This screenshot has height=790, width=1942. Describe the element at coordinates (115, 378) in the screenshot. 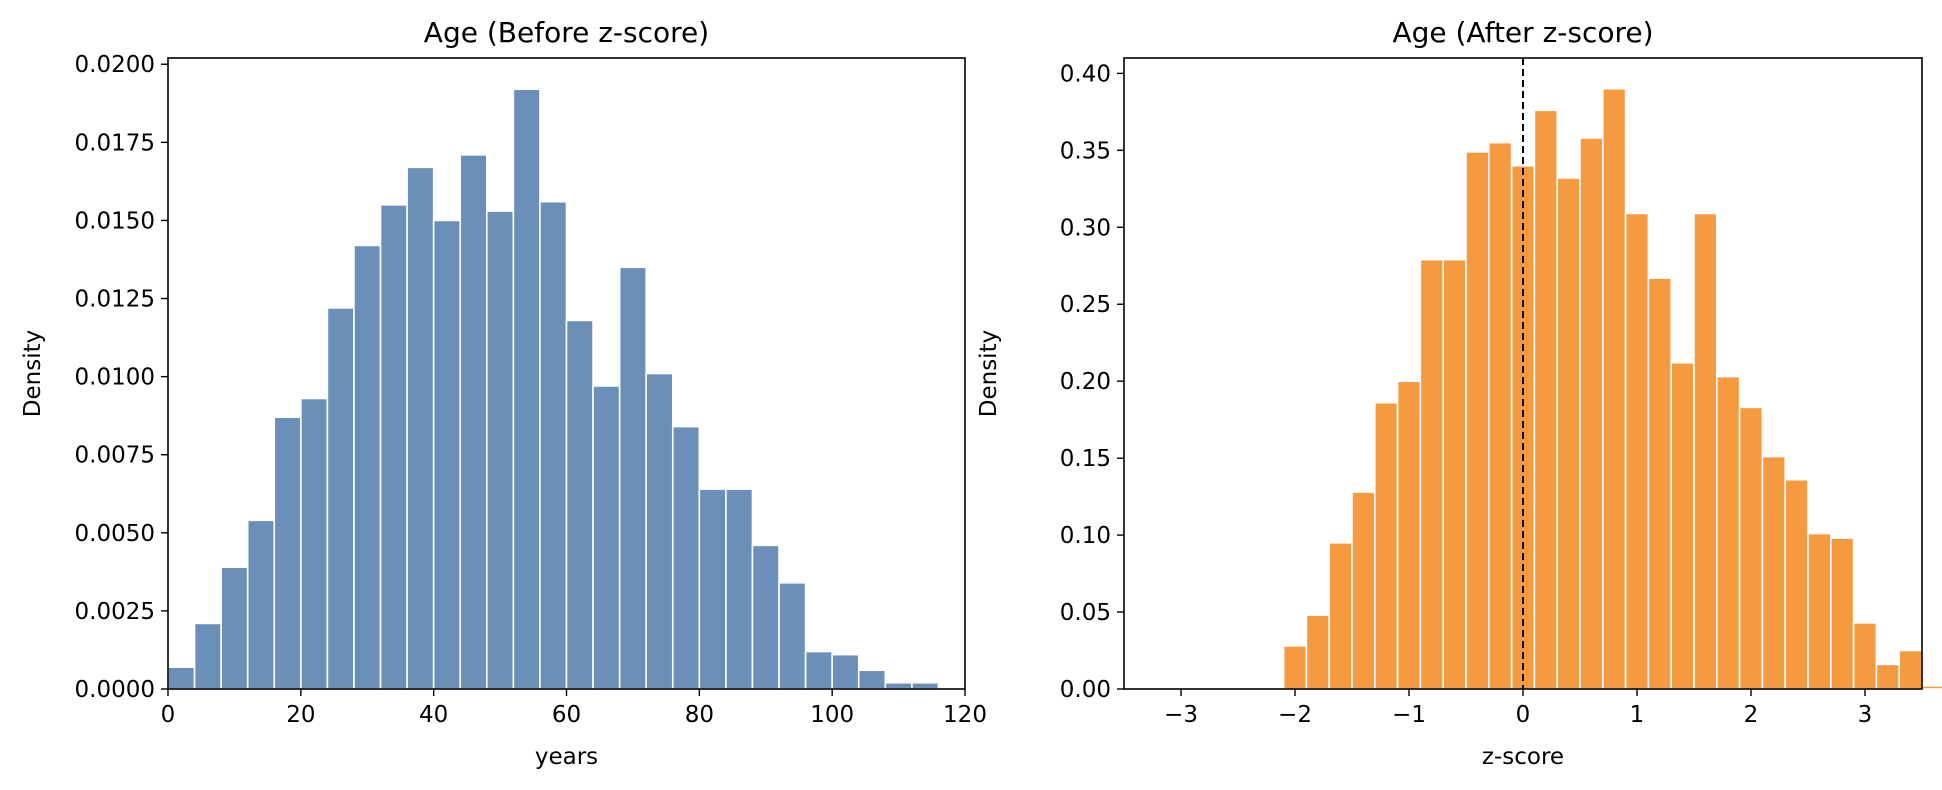

I see `before-y-tick-label: 0.0100` at that location.